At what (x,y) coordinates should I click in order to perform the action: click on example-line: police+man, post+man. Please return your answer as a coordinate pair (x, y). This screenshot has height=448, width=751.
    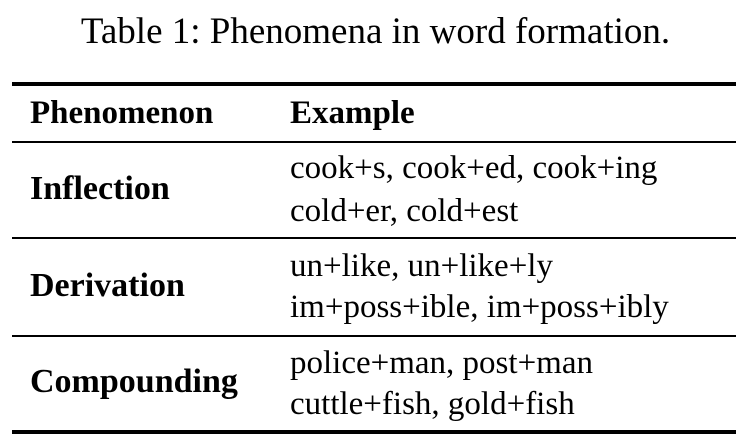
    Looking at the image, I should click on (441, 363).